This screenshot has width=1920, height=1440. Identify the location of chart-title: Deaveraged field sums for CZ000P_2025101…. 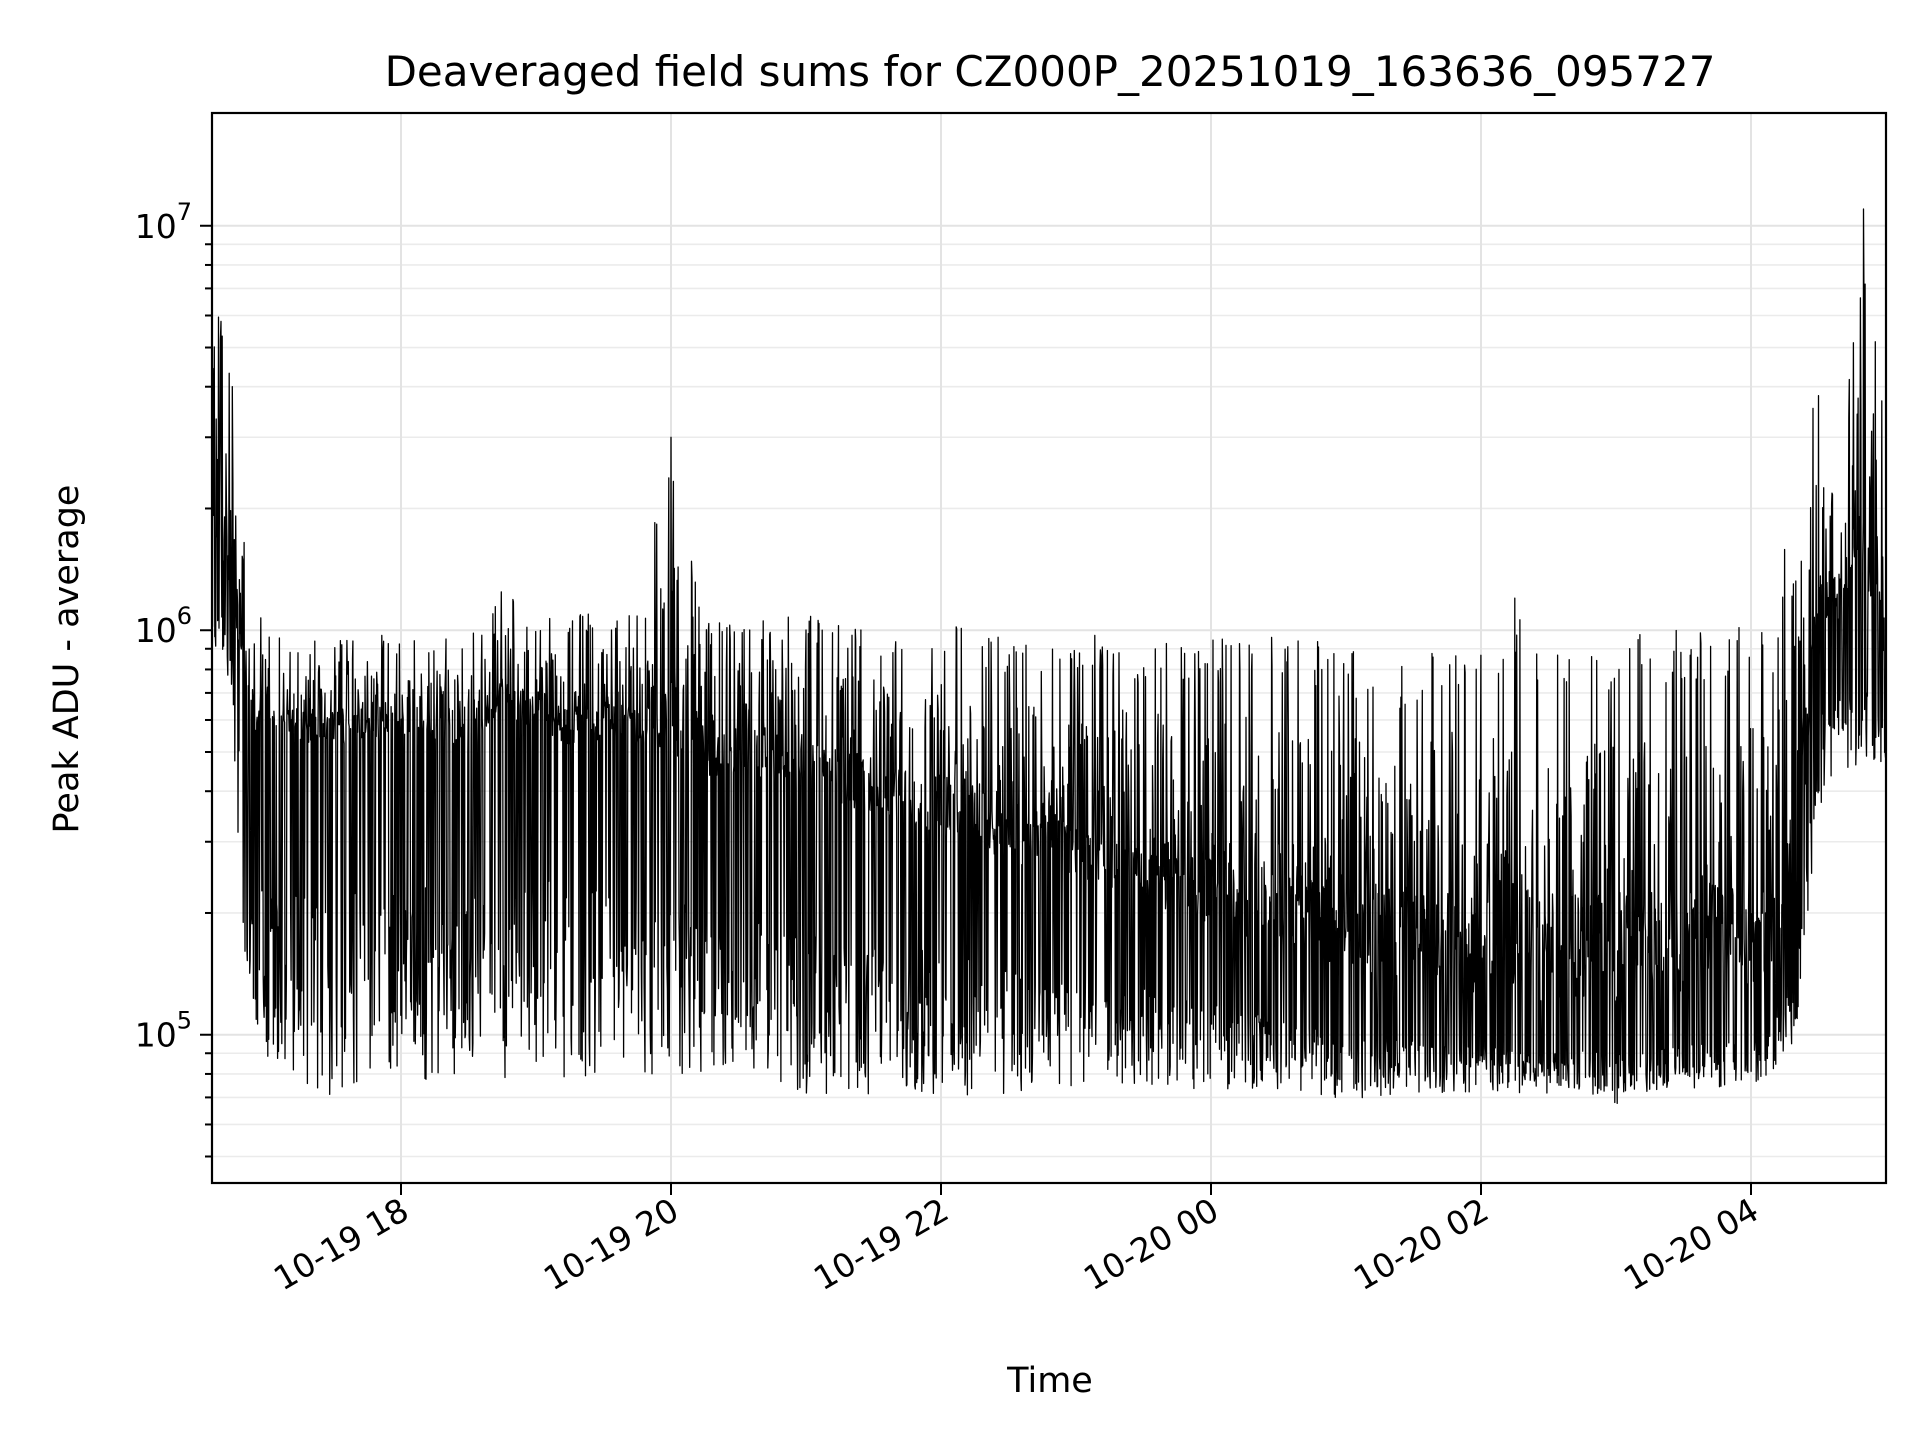
(1050, 71).